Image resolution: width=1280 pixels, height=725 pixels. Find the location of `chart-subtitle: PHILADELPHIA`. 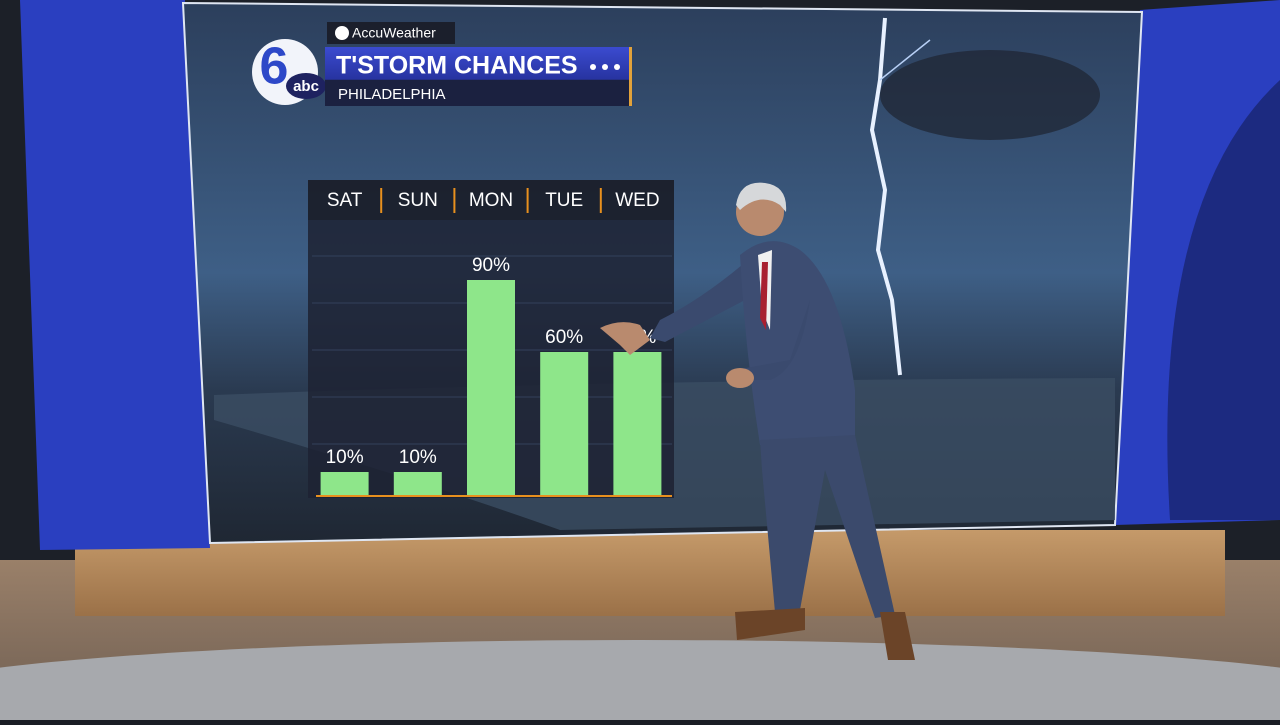

chart-subtitle: PHILADELPHIA is located at coordinates (392, 94).